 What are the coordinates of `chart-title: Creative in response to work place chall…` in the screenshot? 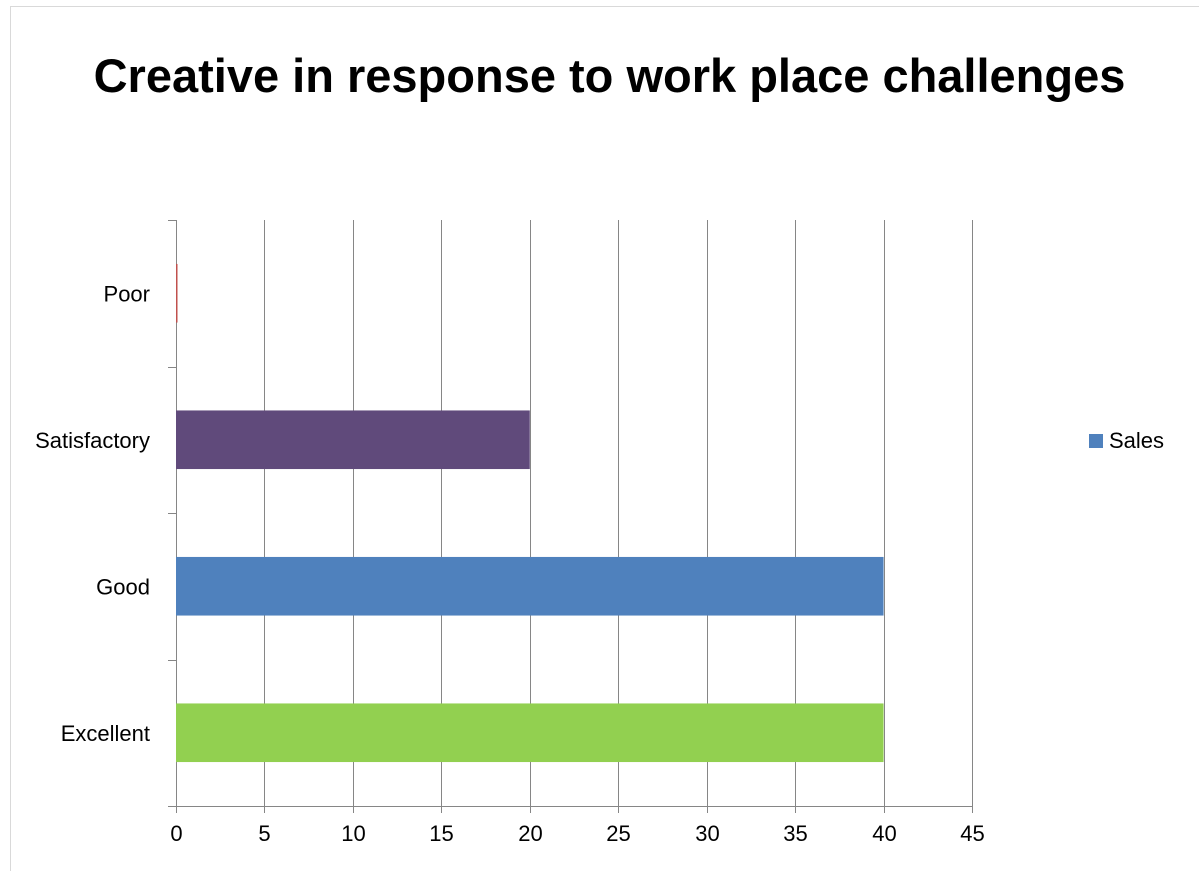 It's located at (609, 75).